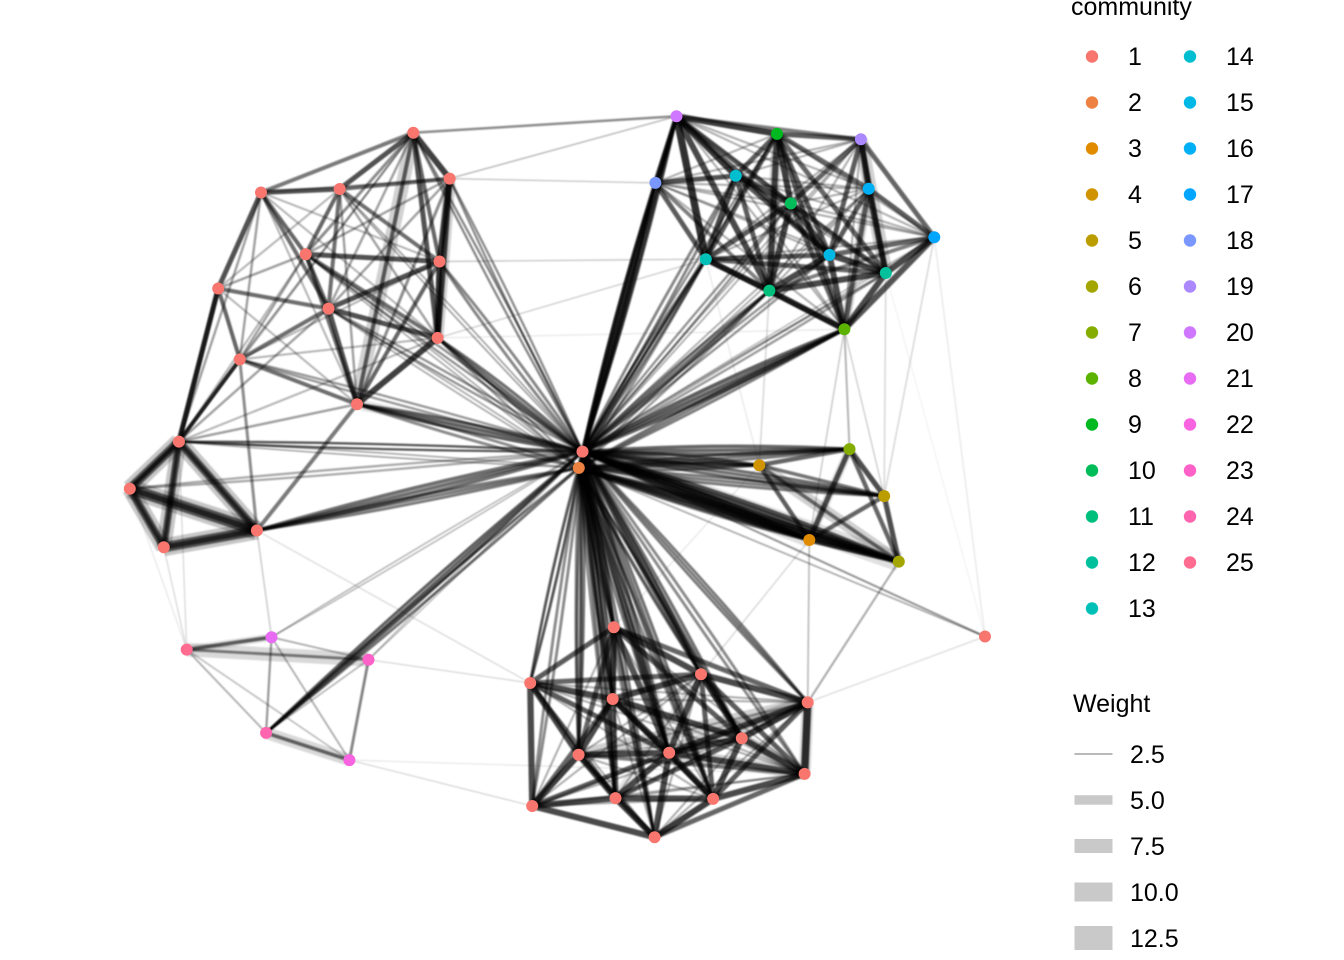 This screenshot has height=960, width=1344. Describe the element at coordinates (1135, 379) in the screenshot. I see `svg-text: 8` at that location.